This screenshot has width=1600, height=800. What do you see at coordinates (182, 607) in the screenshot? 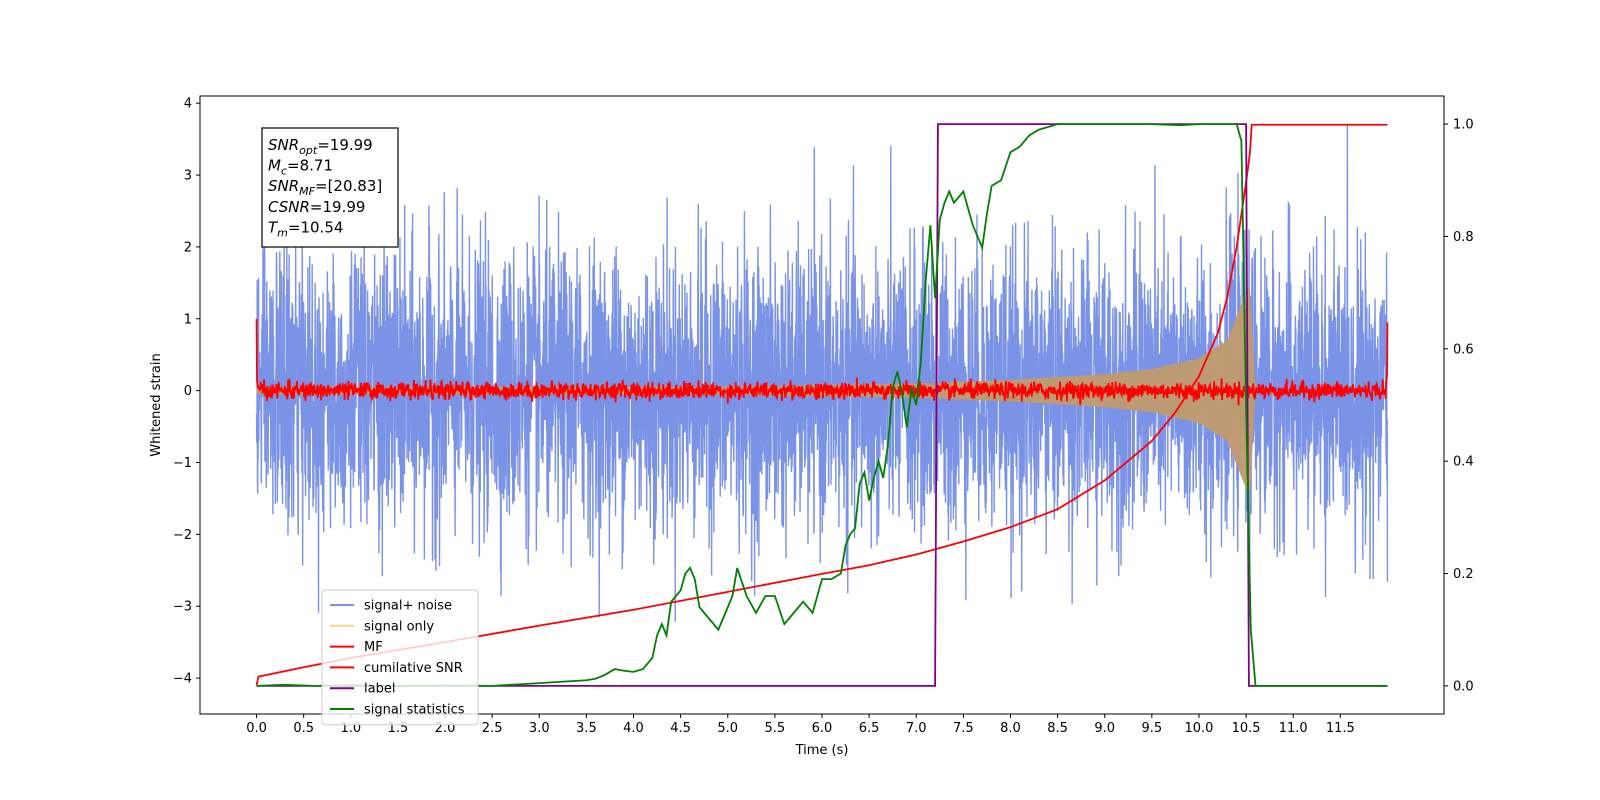
I see `y-tick-label: −3` at bounding box center [182, 607].